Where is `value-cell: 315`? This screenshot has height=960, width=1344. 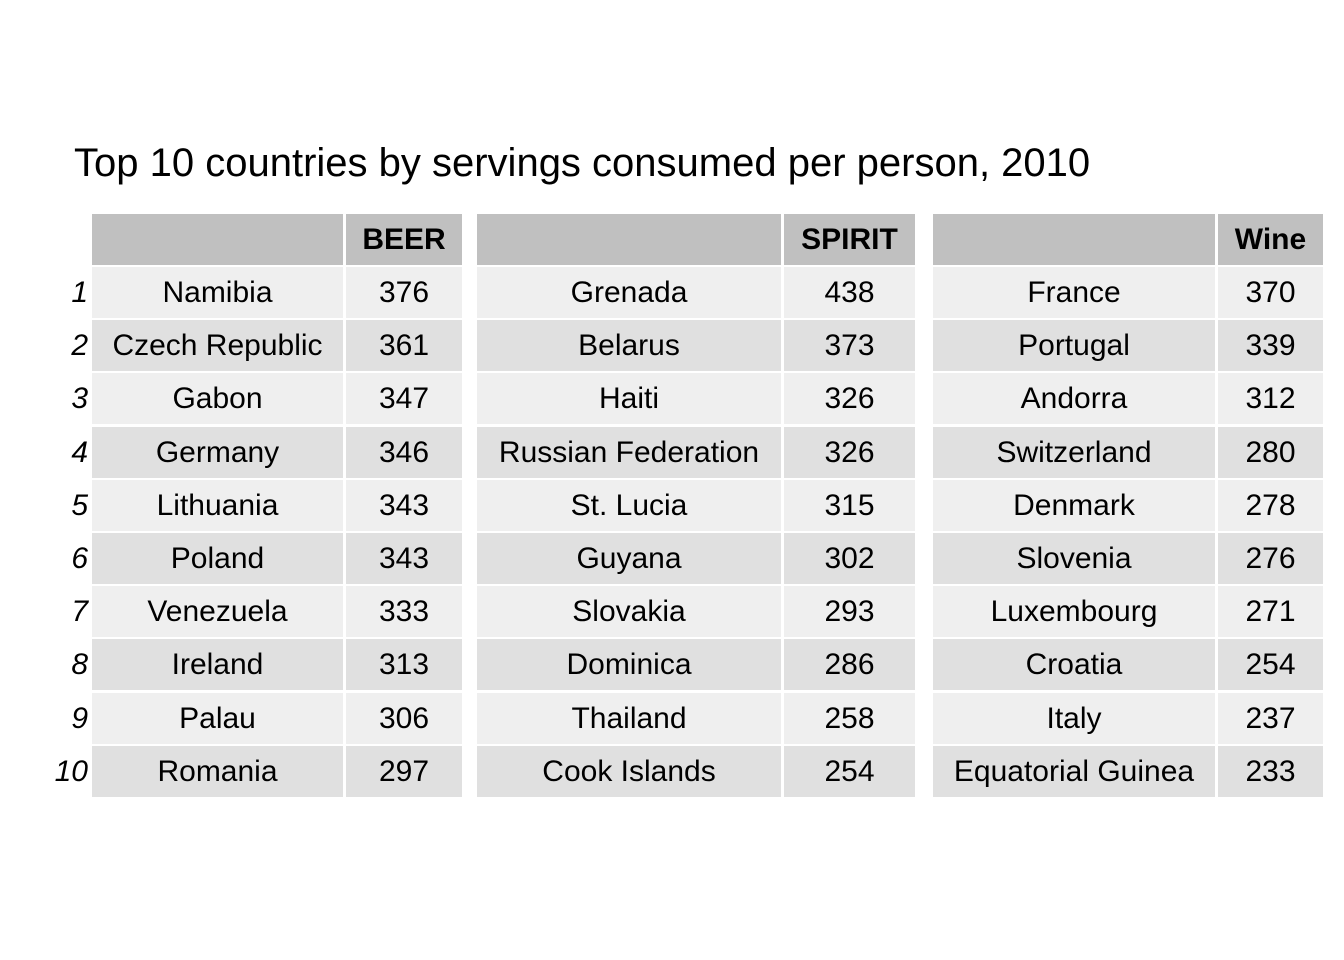 value-cell: 315 is located at coordinates (849, 505).